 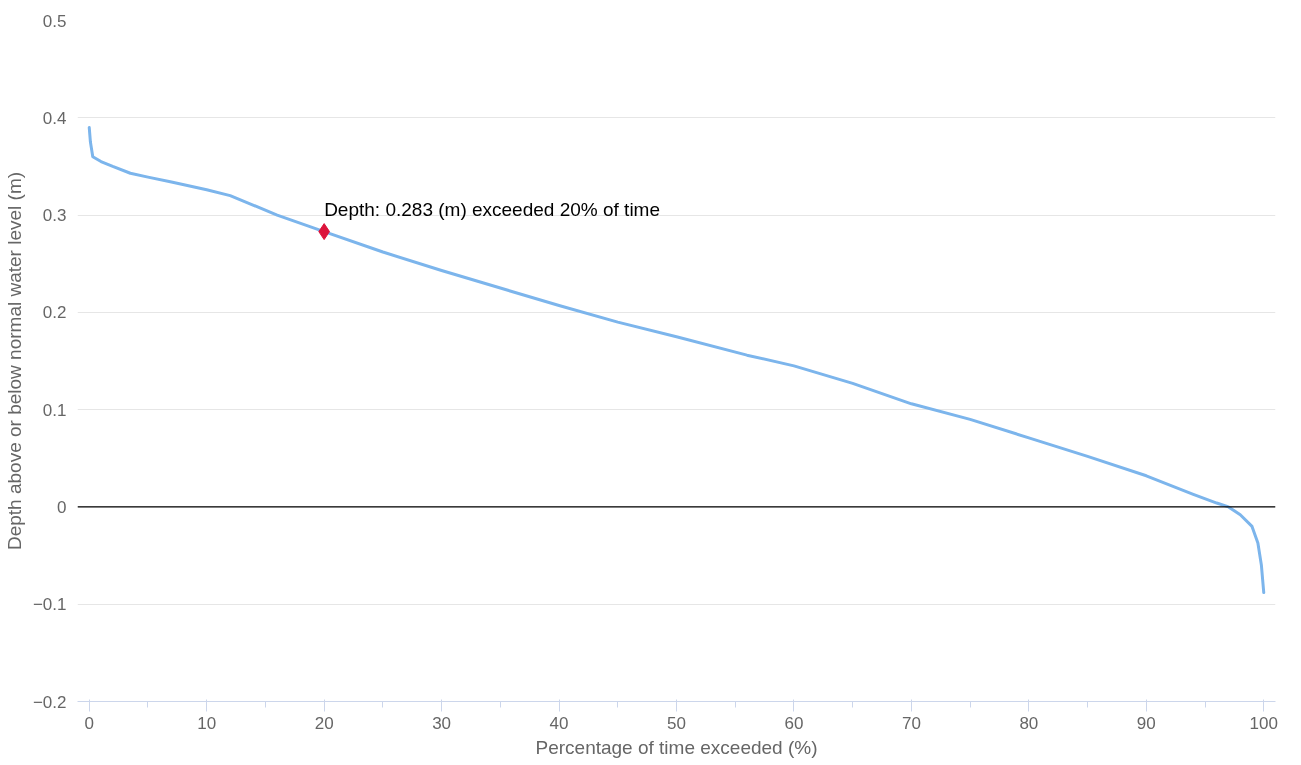 I want to click on x-tick-label: 60, so click(x=794, y=723).